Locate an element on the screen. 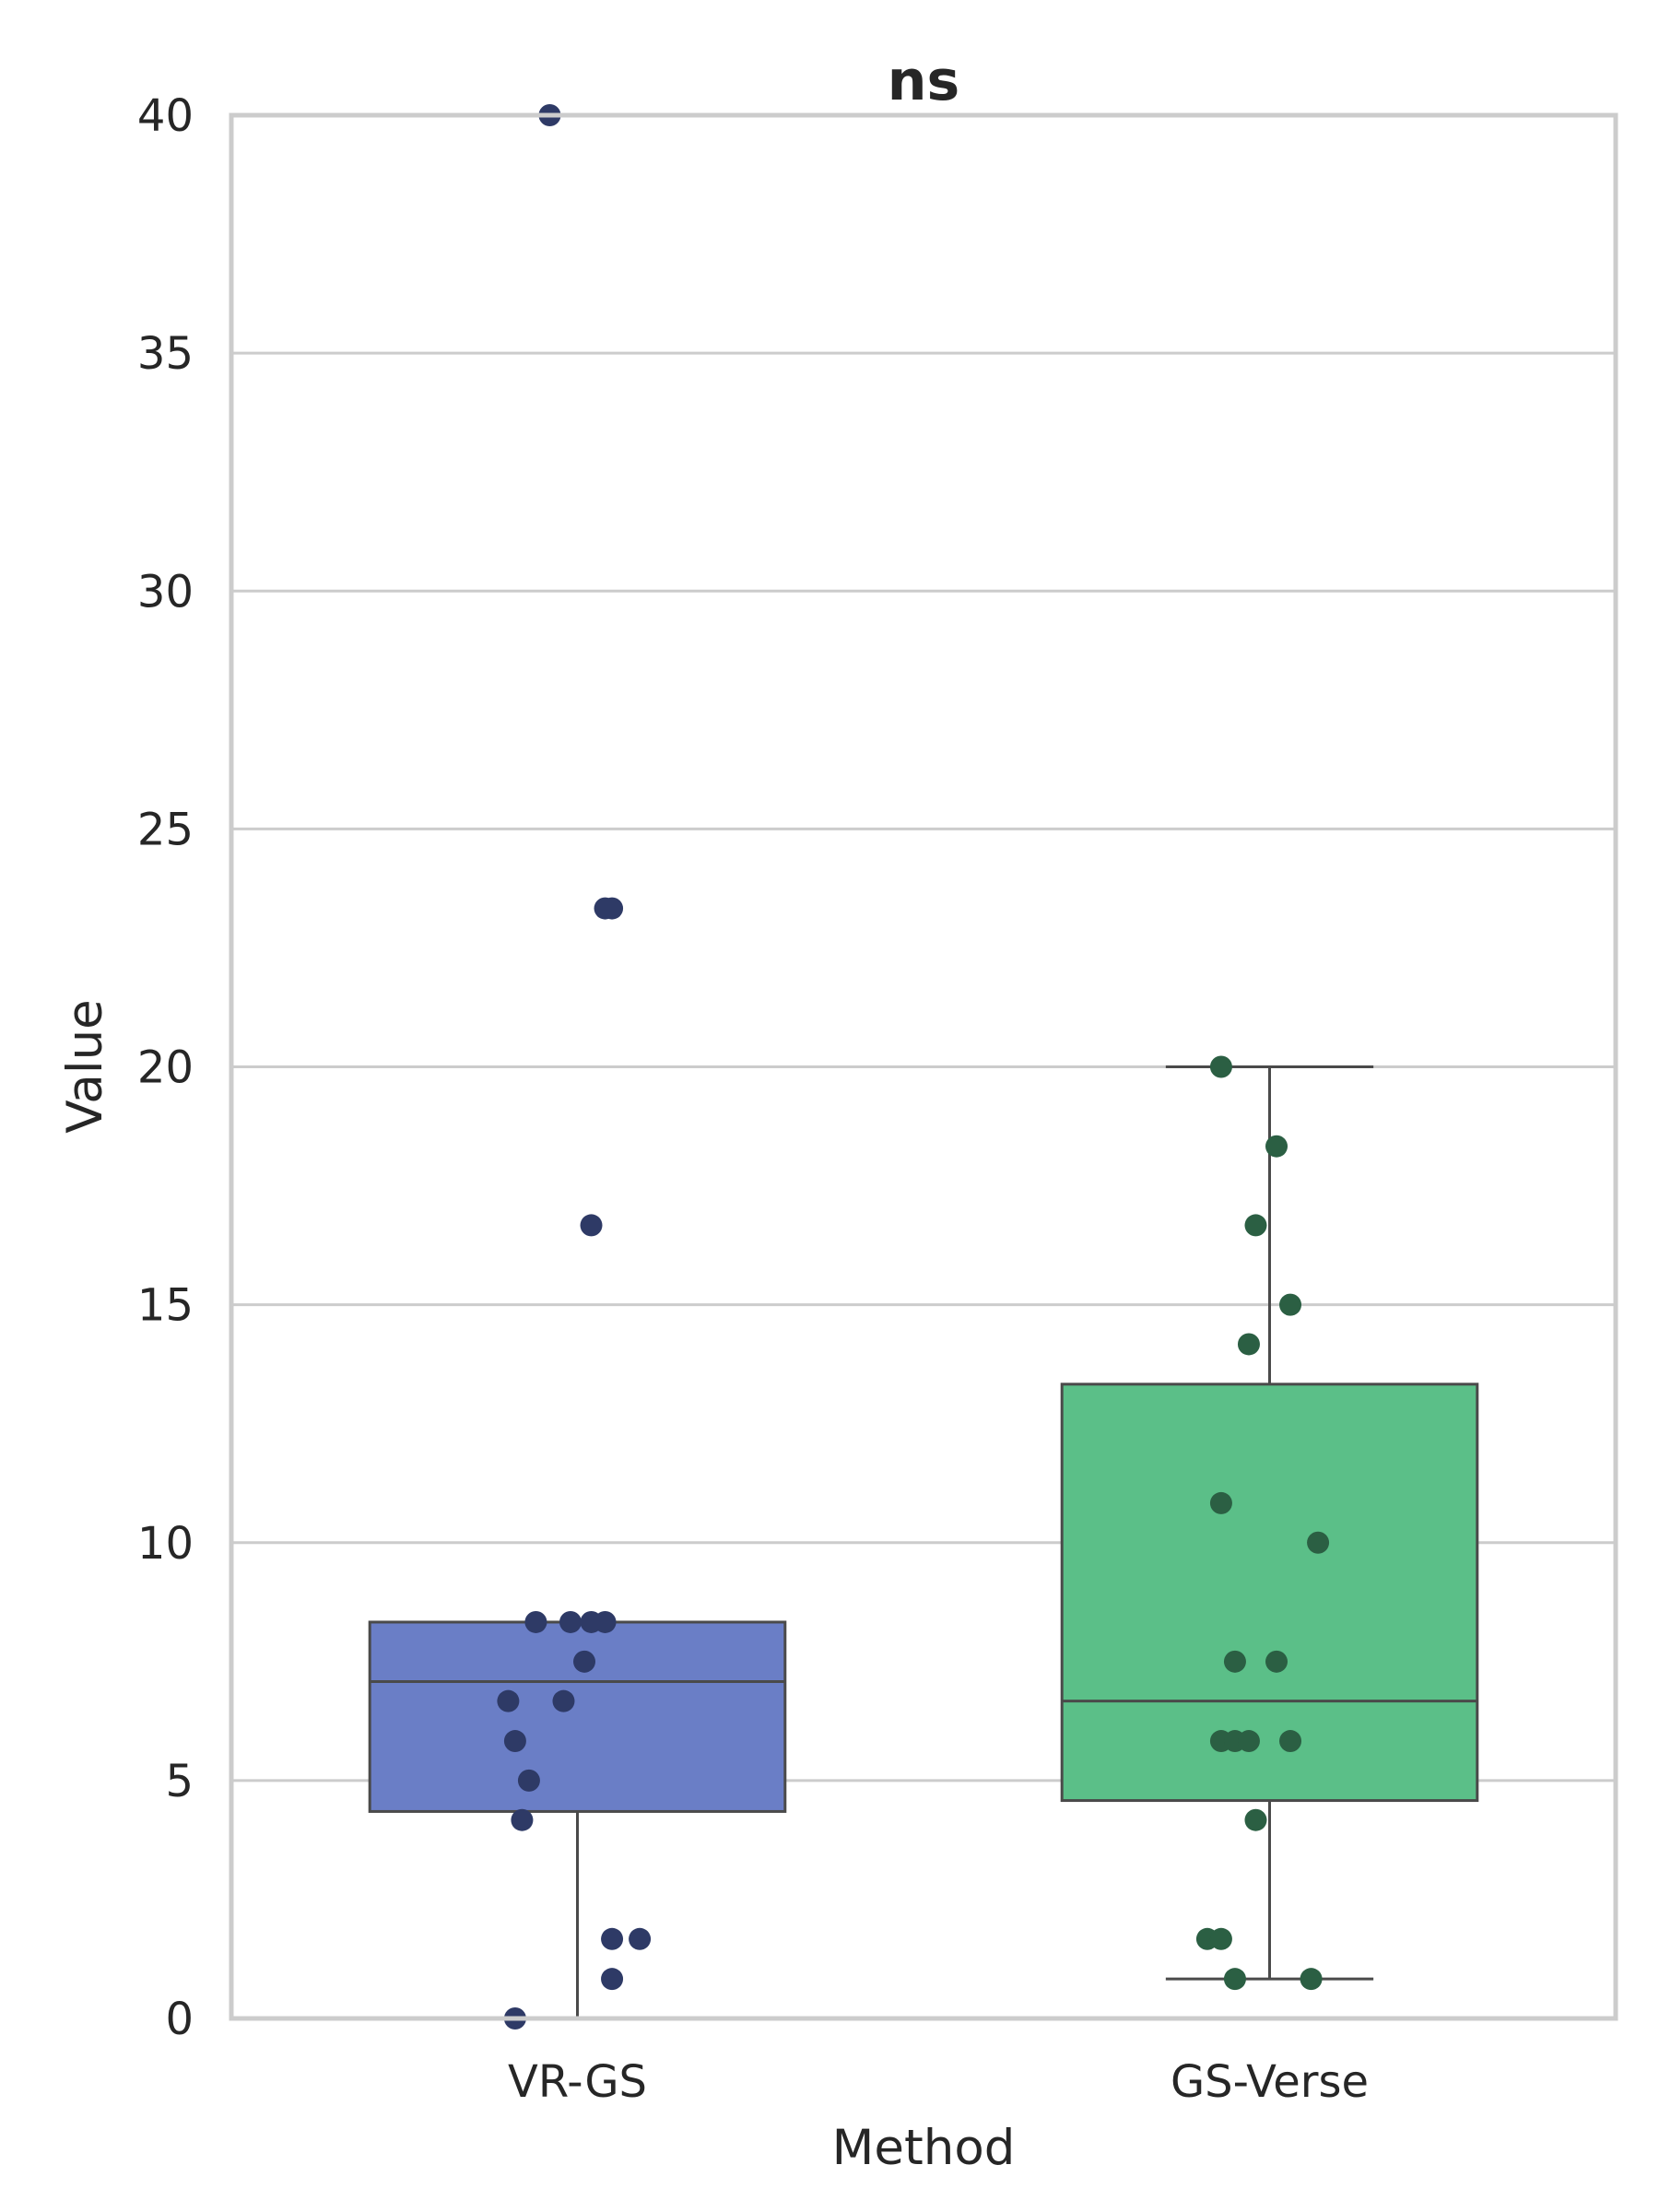 The image size is (1659, 2212). x-tick-label-0: VR-GS is located at coordinates (577, 2082).